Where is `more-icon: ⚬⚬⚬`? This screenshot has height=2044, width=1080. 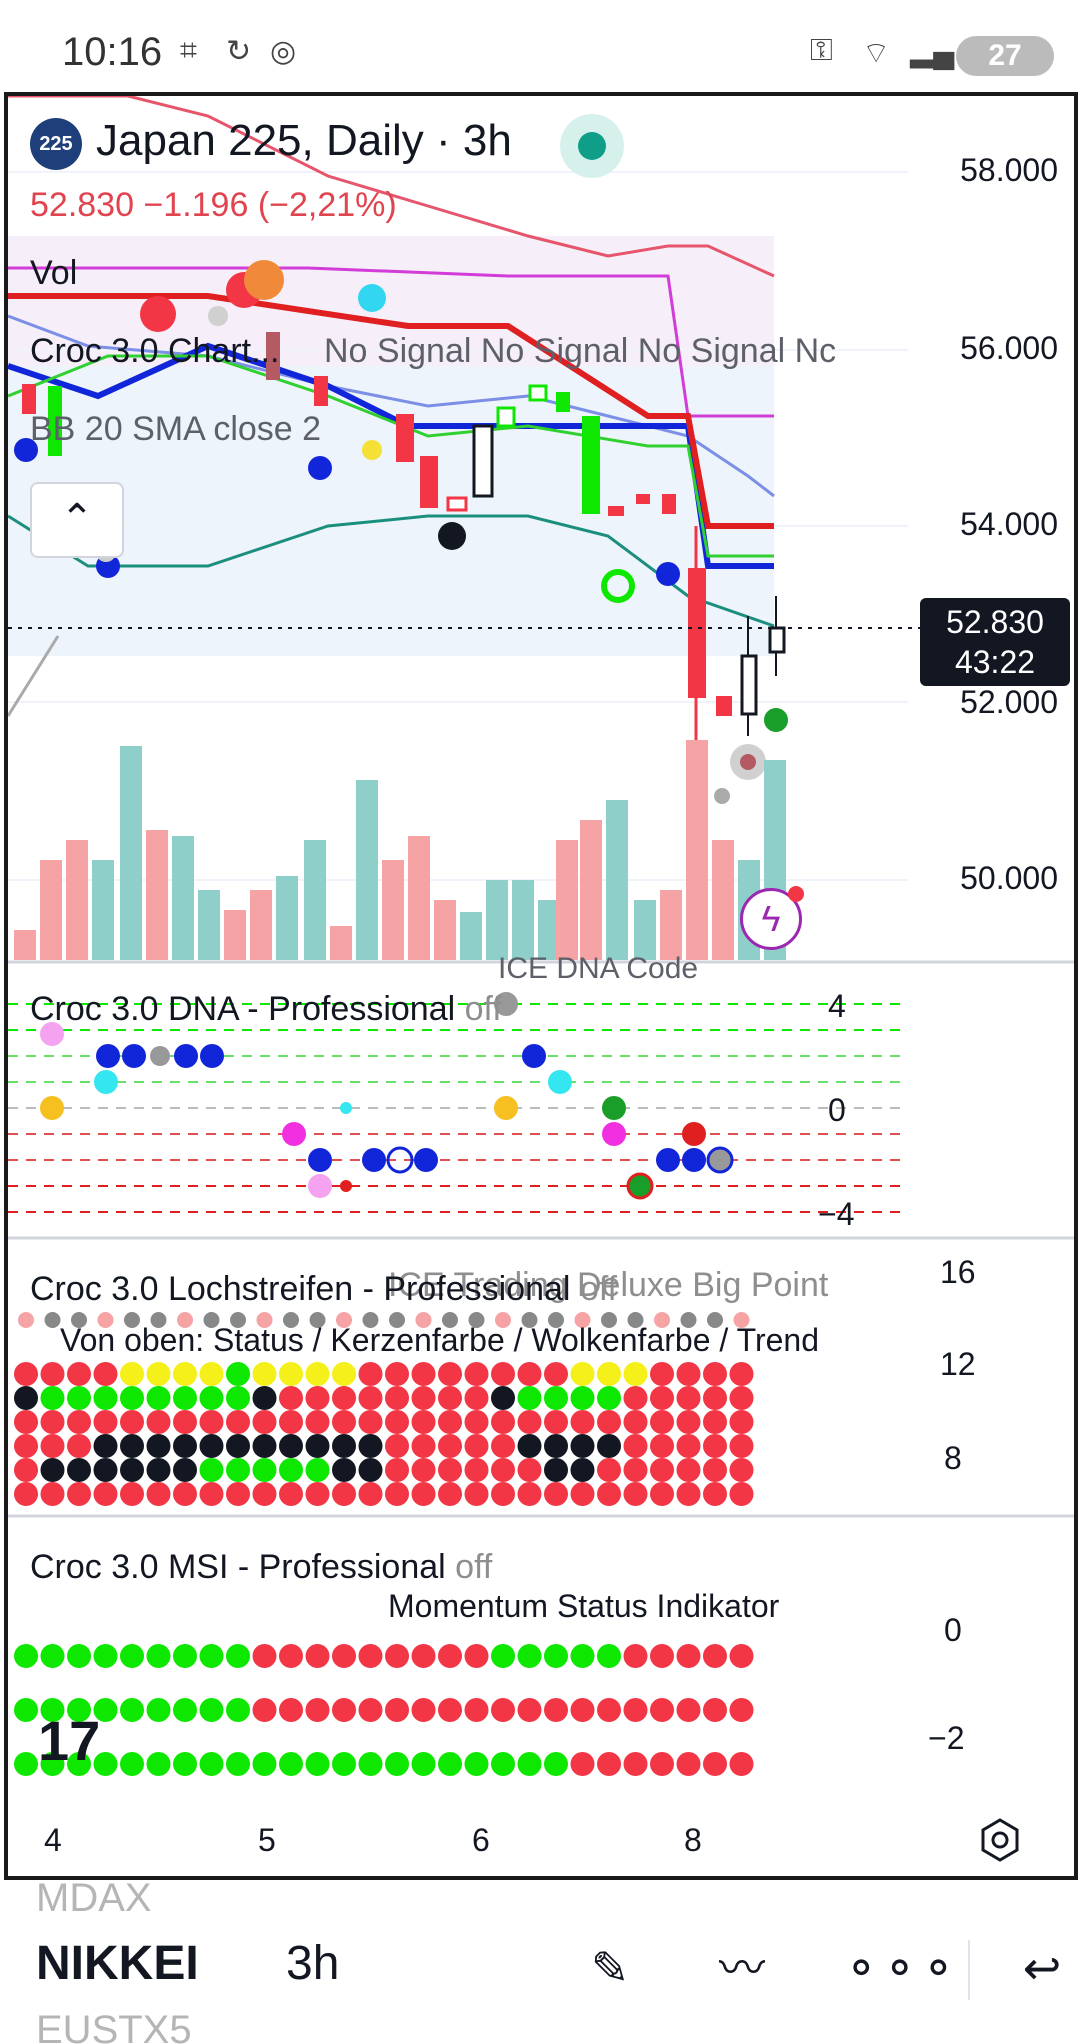 more-icon: ⚬⚬⚬ is located at coordinates (900, 1968).